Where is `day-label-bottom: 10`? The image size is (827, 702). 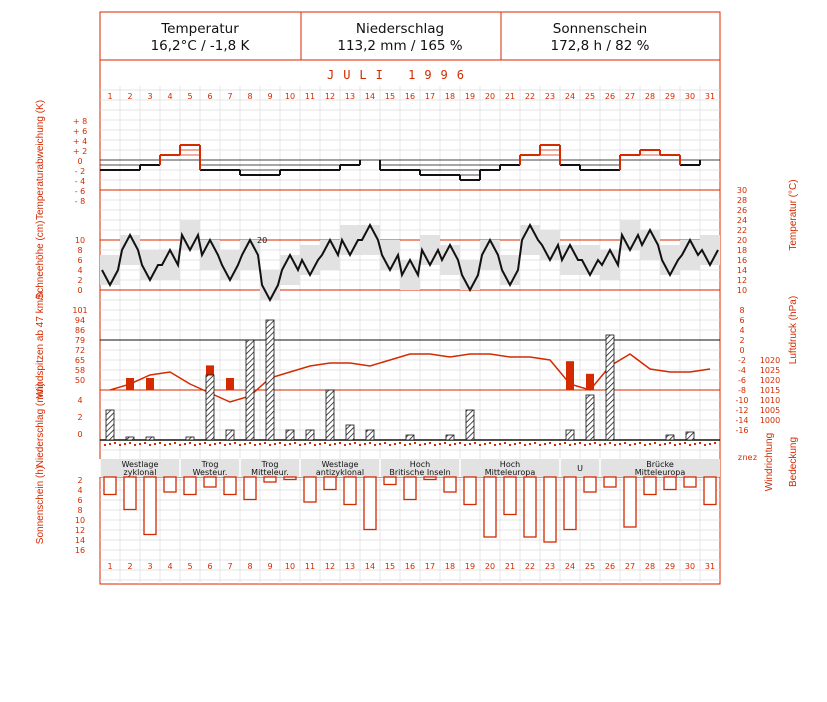
day-label-bottom: 10 is located at coordinates (290, 566).